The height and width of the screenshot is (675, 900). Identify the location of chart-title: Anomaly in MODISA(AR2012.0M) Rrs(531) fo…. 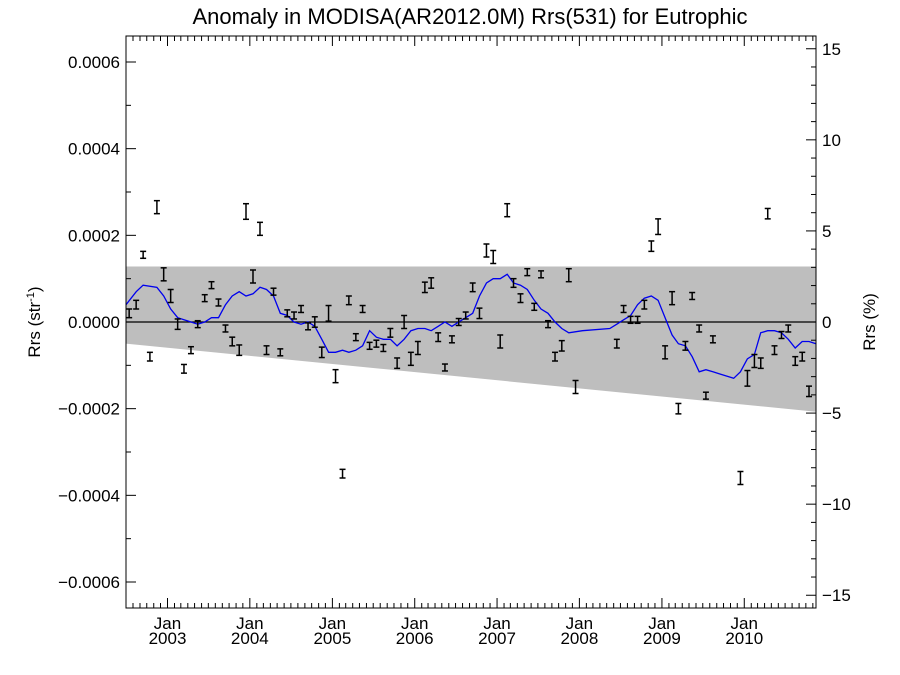
(469, 16).